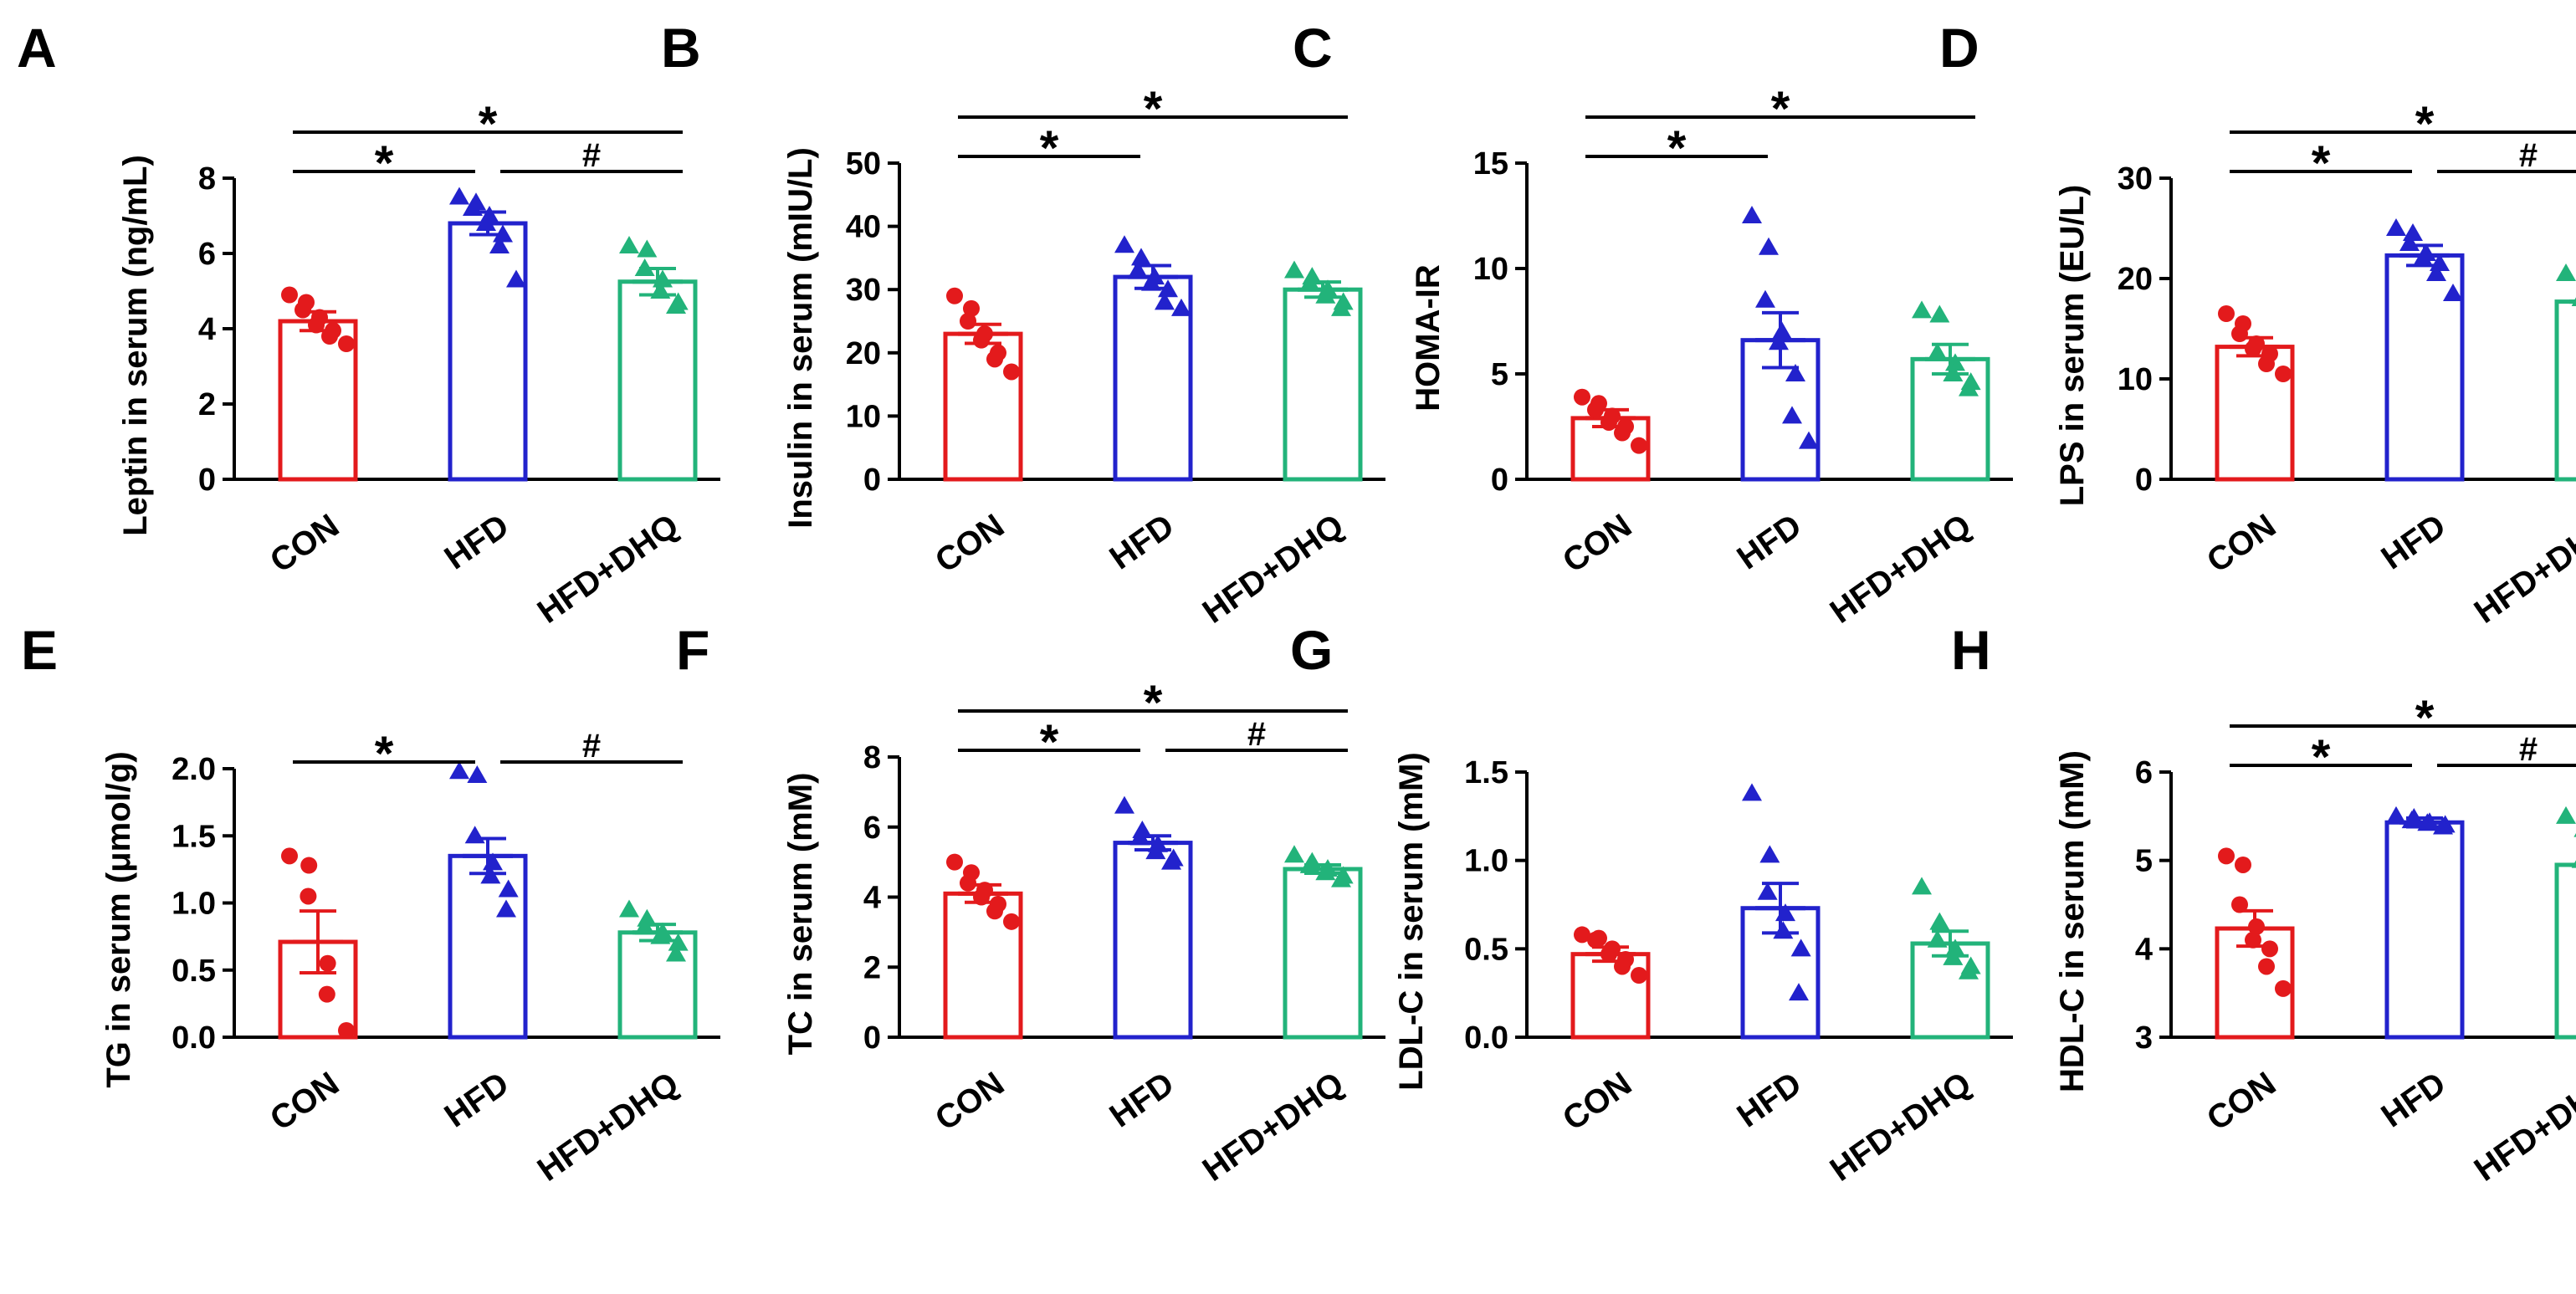  I want to click on y-tick-label: 50, so click(864, 164).